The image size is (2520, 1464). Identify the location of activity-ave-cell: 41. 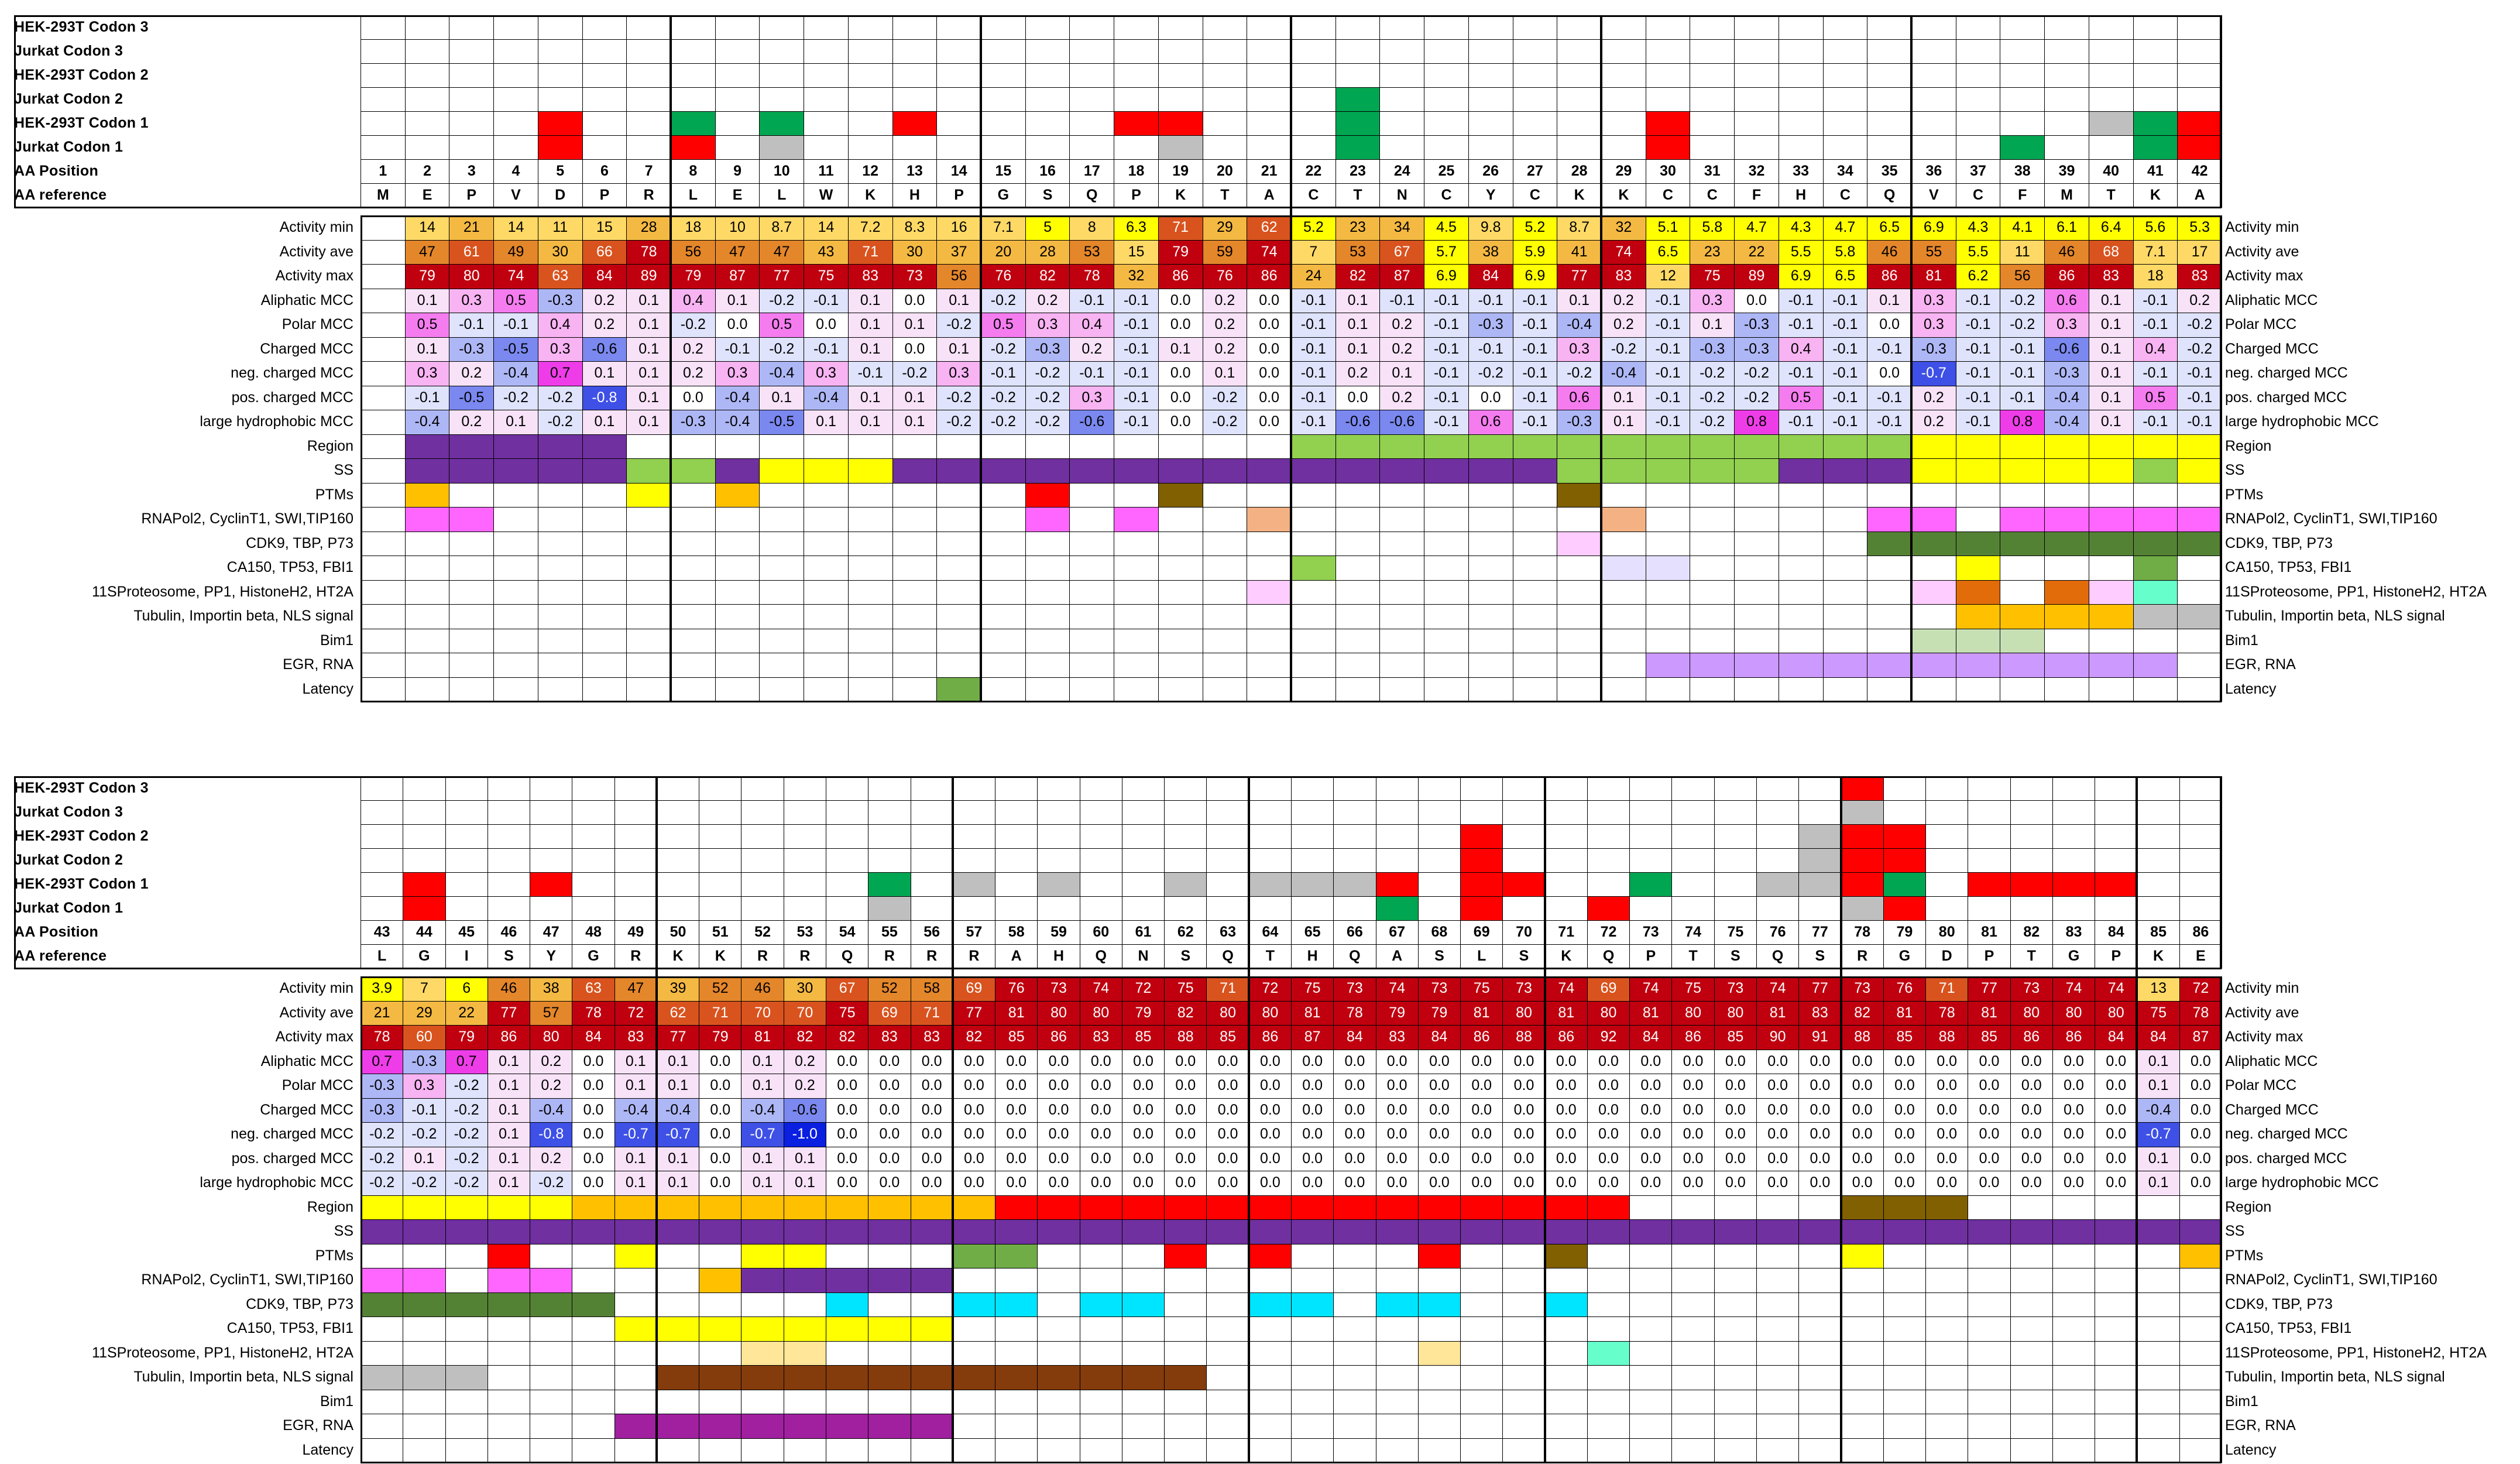
(1580, 252).